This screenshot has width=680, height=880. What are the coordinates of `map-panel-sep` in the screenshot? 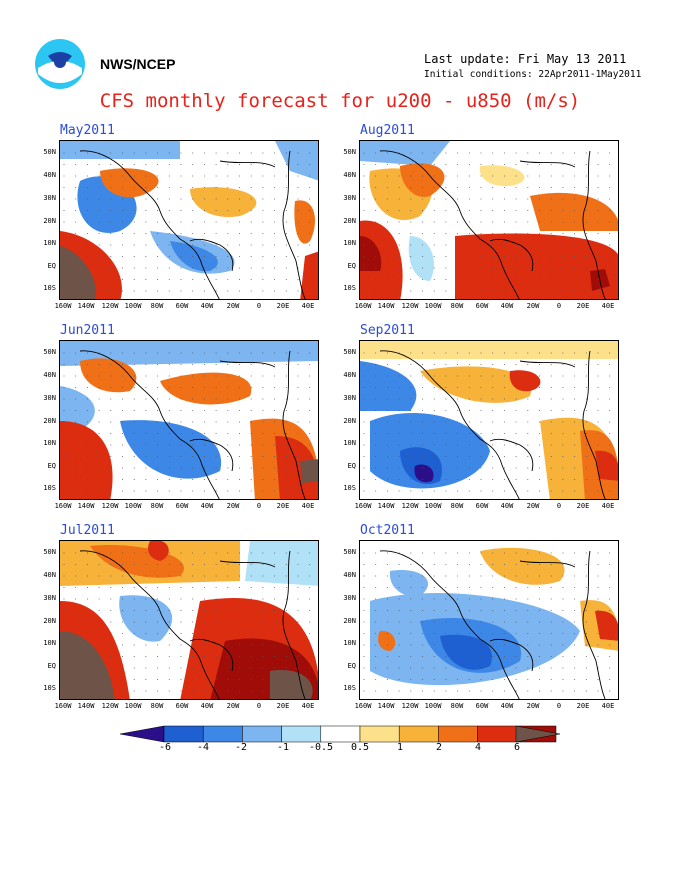 It's located at (489, 420).